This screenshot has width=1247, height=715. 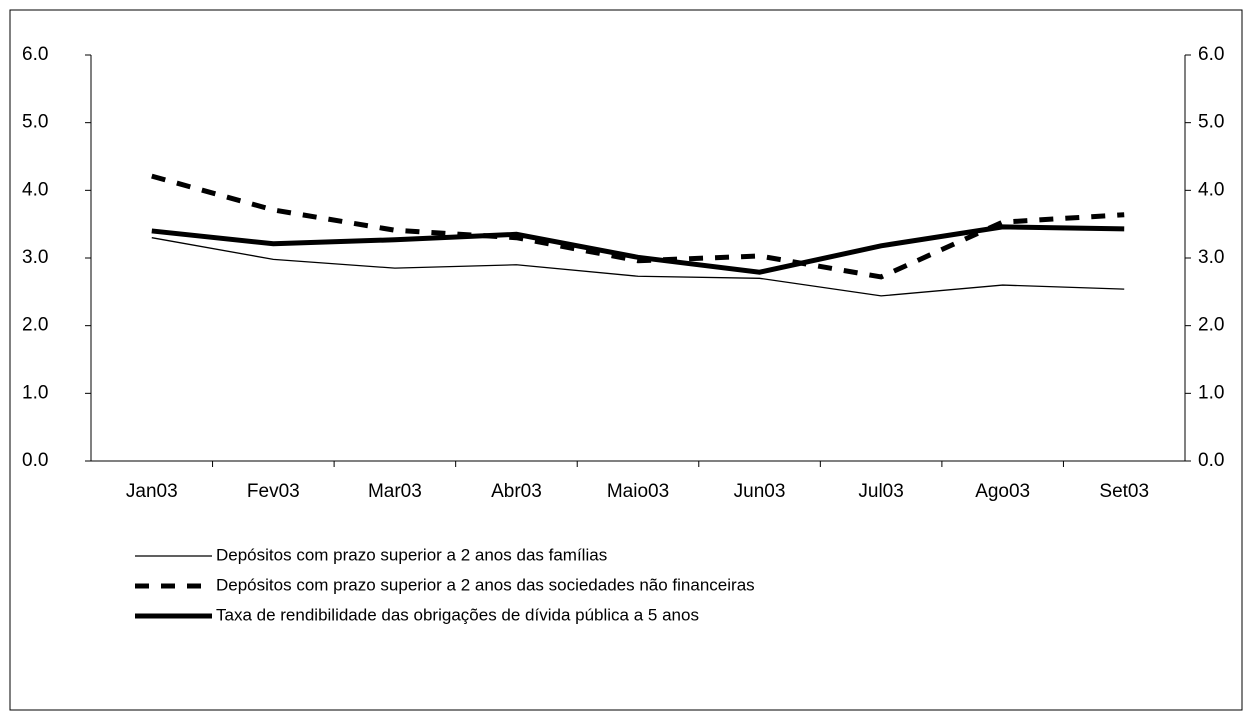 I want to click on y2-tick-label: 3.0, so click(x=1211, y=257).